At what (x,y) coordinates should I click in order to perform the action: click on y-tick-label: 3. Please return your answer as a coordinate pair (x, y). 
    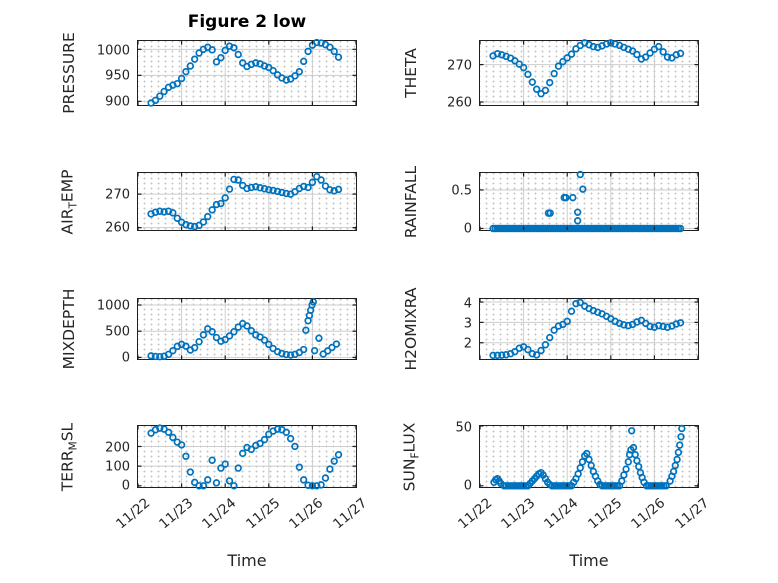
    Looking at the image, I should click on (467, 323).